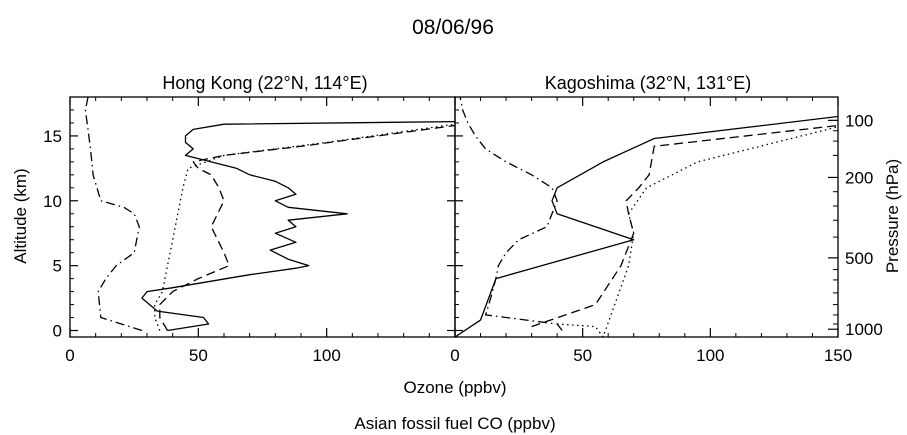 This screenshot has height=435, width=907. I want to click on y-axis-label-pressure: Pressure (hPa), so click(892, 216).